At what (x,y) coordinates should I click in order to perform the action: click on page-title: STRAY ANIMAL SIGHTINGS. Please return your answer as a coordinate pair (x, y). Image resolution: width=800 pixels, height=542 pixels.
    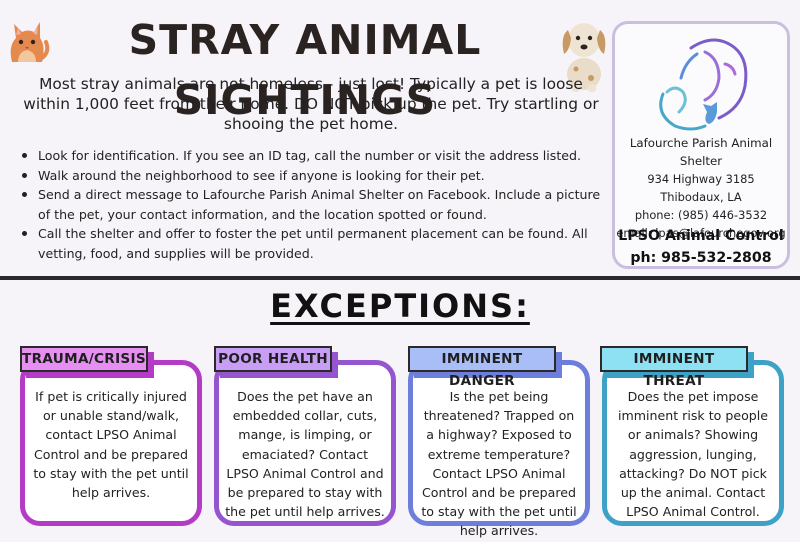
    Looking at the image, I should click on (305, 70).